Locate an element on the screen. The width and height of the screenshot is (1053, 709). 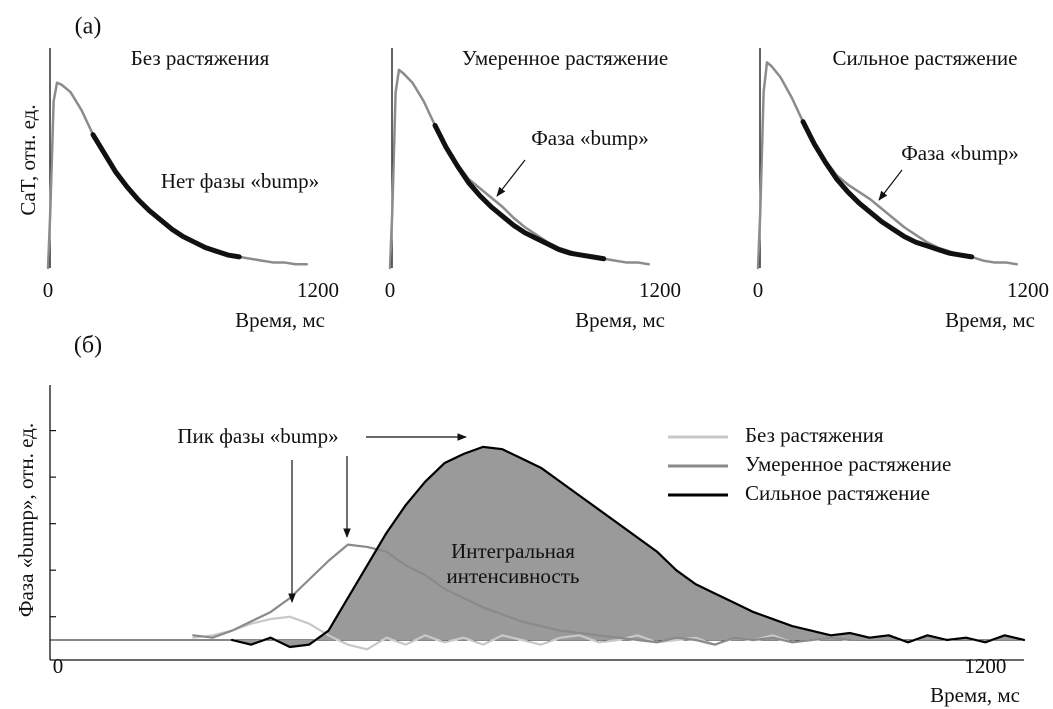
chart-title: Умеренное растяжение is located at coordinates (565, 58).